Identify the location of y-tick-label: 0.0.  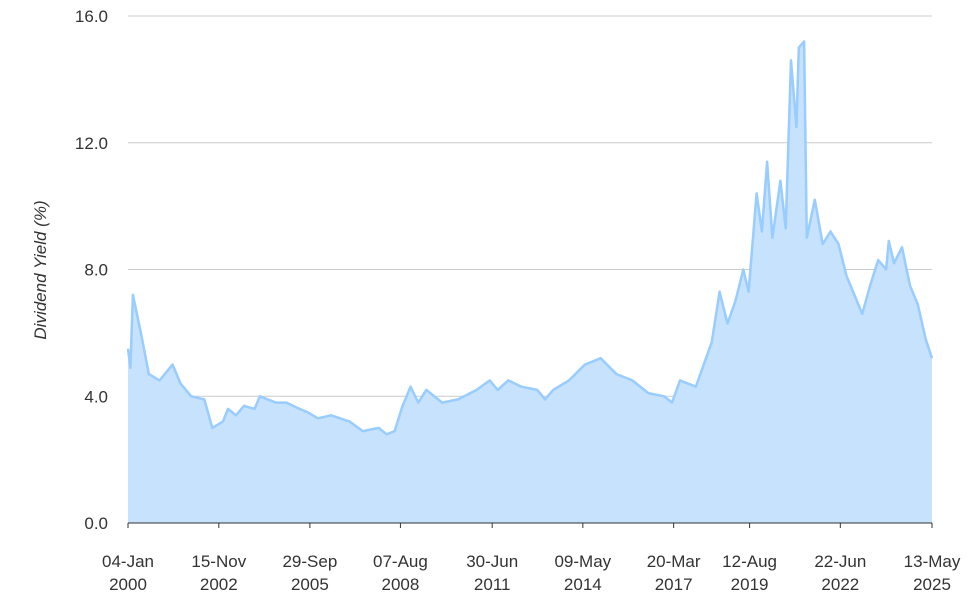
(96, 523).